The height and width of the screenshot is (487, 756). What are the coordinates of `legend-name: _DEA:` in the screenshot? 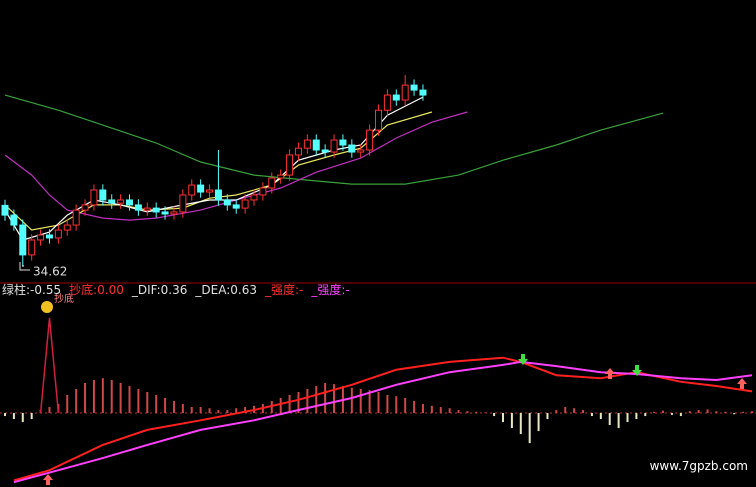 It's located at (213, 290).